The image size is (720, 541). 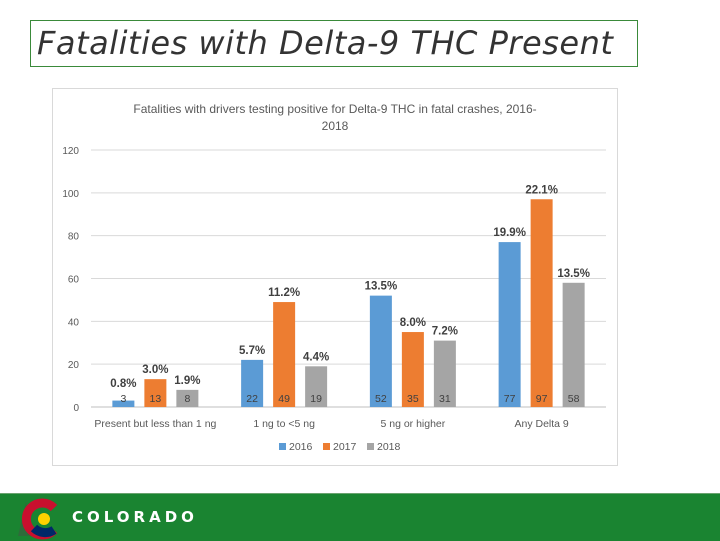 I want to click on slide-title: Fatalities with Delta-9 THC Present, so click(x=334, y=43).